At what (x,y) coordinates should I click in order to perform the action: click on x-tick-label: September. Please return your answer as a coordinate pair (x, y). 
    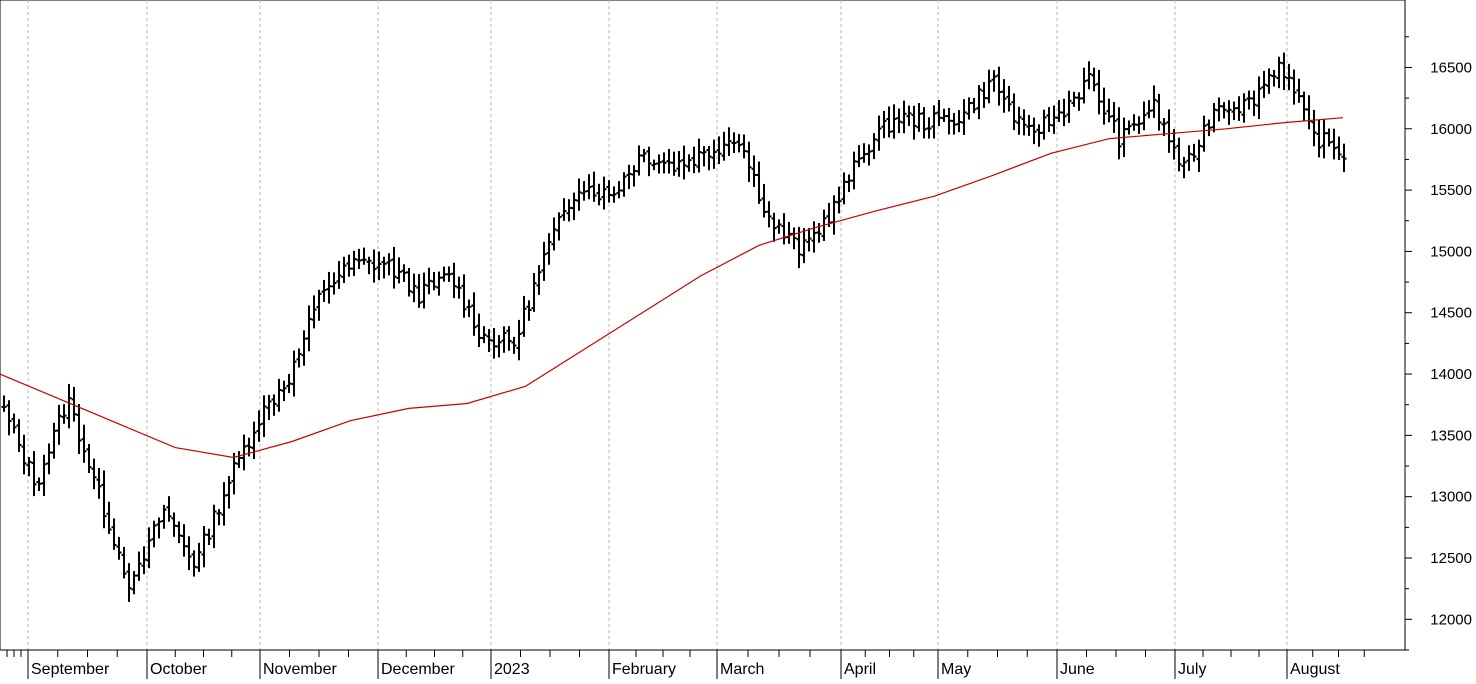
    Looking at the image, I should click on (70, 669).